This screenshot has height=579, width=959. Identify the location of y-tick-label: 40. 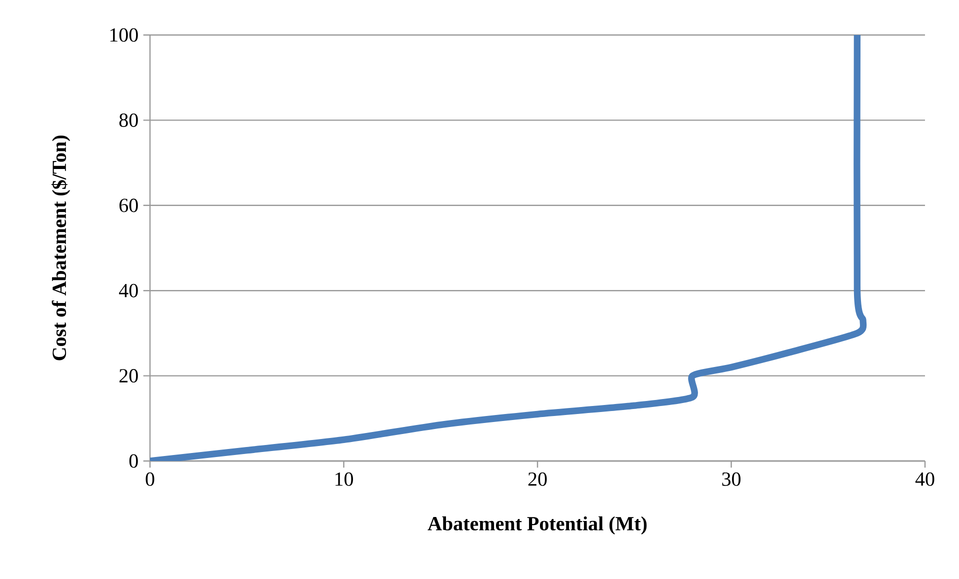
(128, 291).